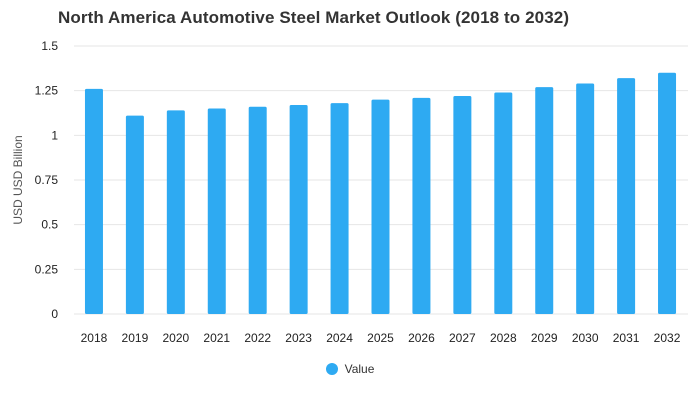 Image resolution: width=700 pixels, height=400 pixels. I want to click on y-tick-label: 1, so click(54, 135).